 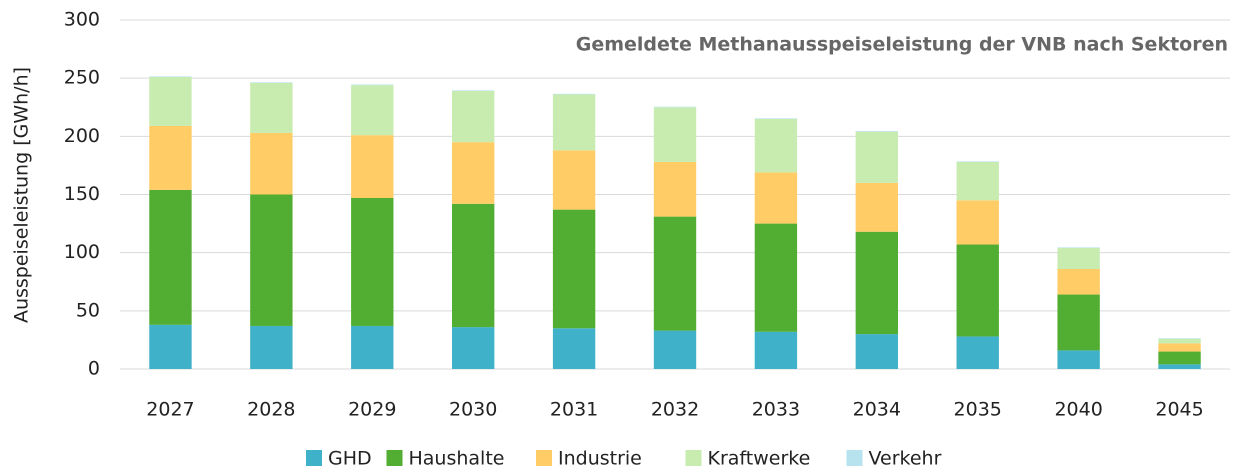 What do you see at coordinates (776, 410) in the screenshot?
I see `x-tick-label: 2033` at bounding box center [776, 410].